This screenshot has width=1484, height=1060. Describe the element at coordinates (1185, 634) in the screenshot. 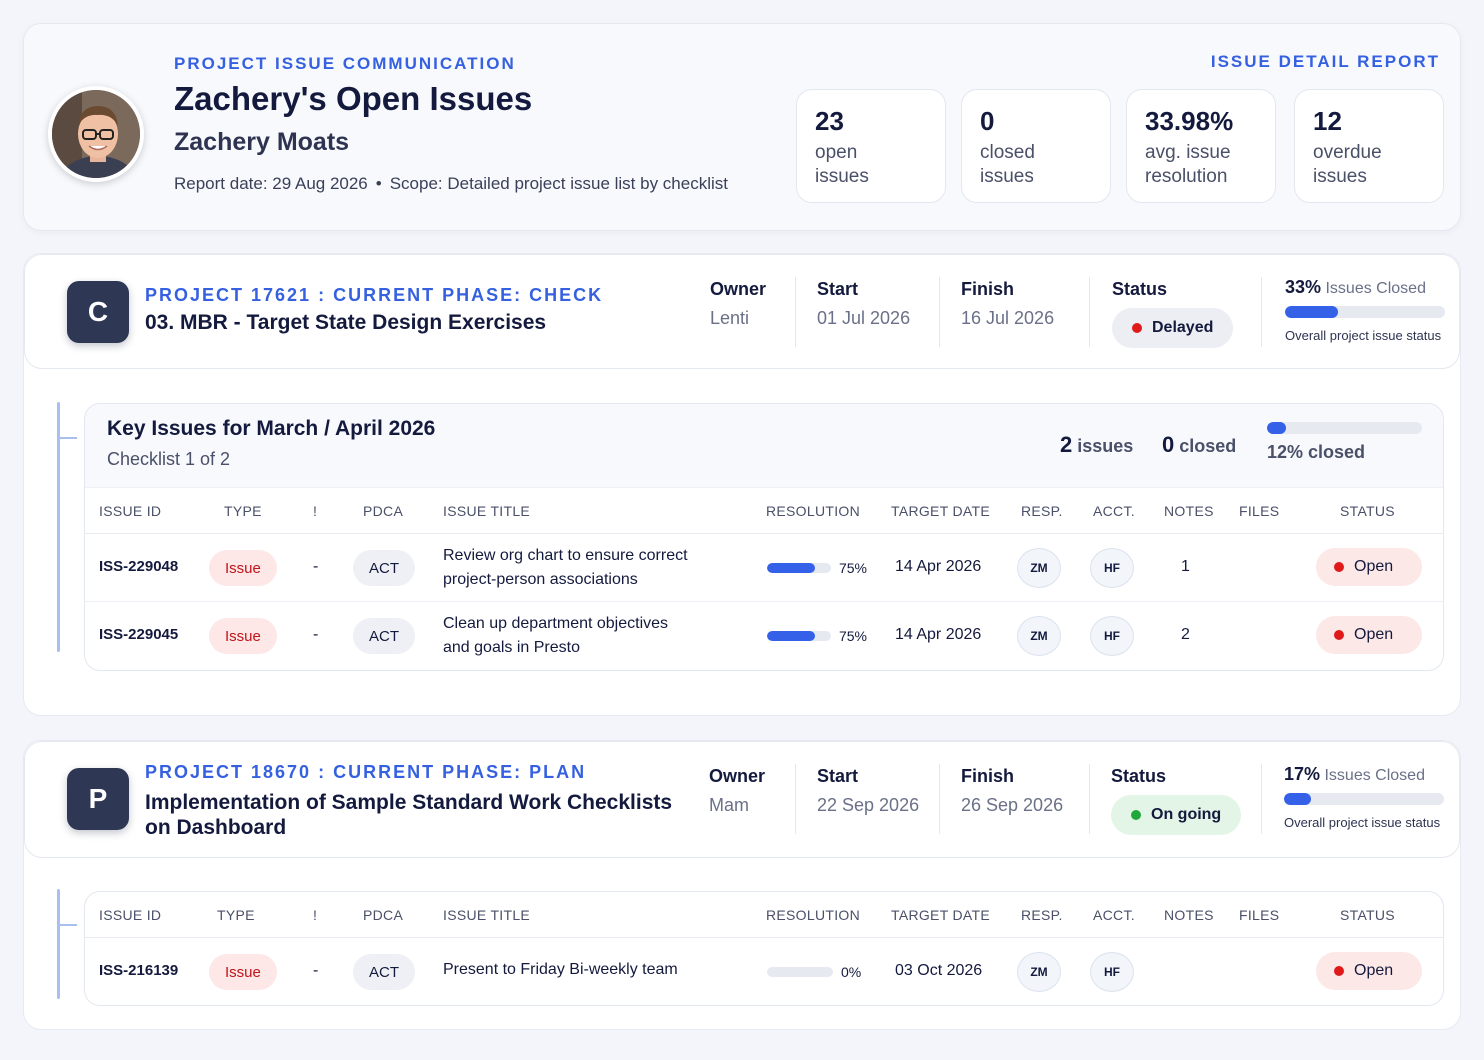

I see `notes-count: 2` at that location.